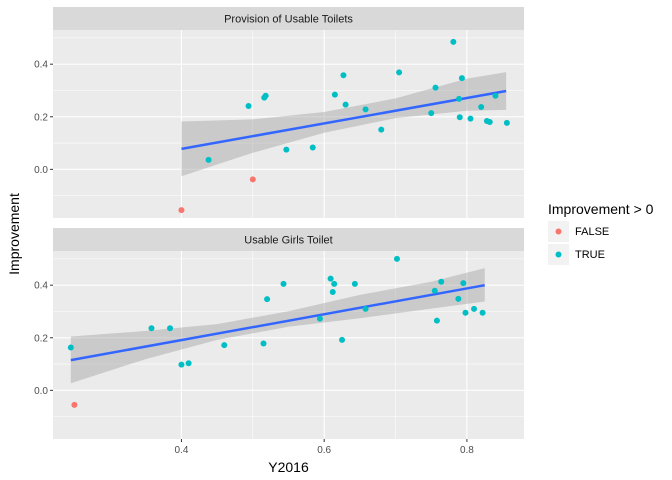 This screenshot has width=672, height=480. Describe the element at coordinates (558, 254) in the screenshot. I see `legend-dot-true` at that location.